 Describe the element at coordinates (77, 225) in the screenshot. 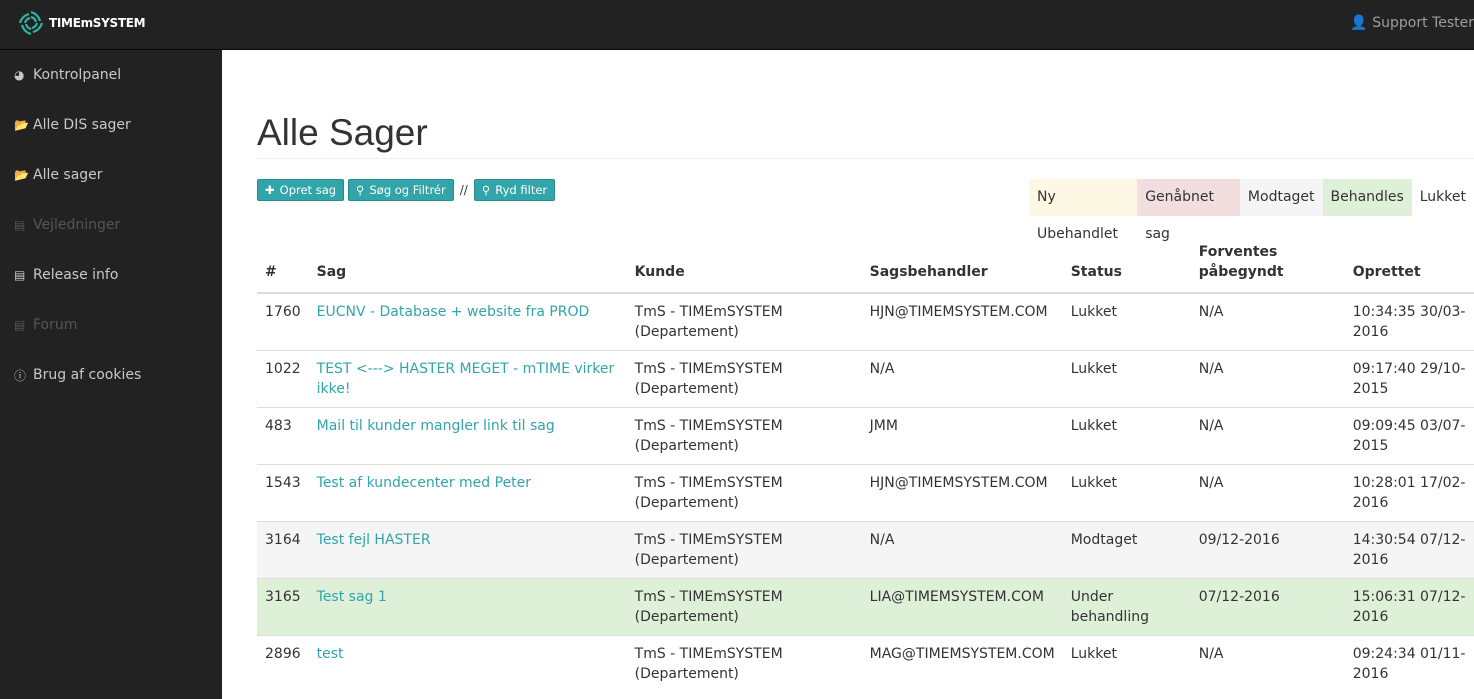

I see `sidebar-item-label: Vejledninger` at that location.